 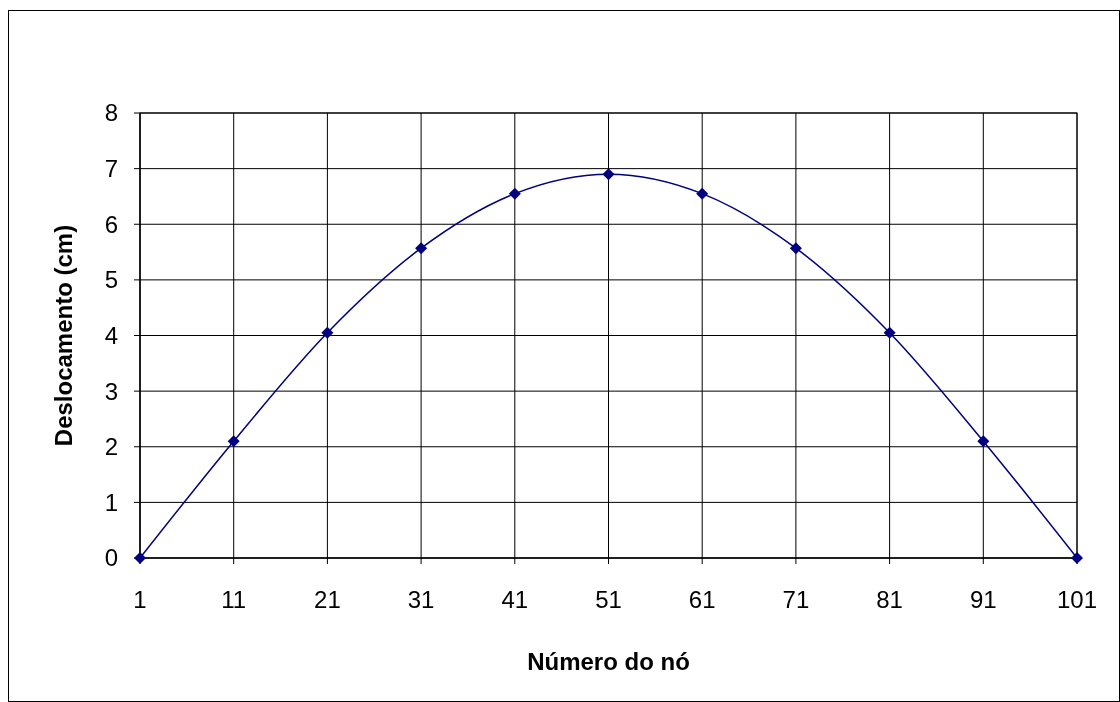 What do you see at coordinates (111, 447) in the screenshot?
I see `y-tick-label: 2` at bounding box center [111, 447].